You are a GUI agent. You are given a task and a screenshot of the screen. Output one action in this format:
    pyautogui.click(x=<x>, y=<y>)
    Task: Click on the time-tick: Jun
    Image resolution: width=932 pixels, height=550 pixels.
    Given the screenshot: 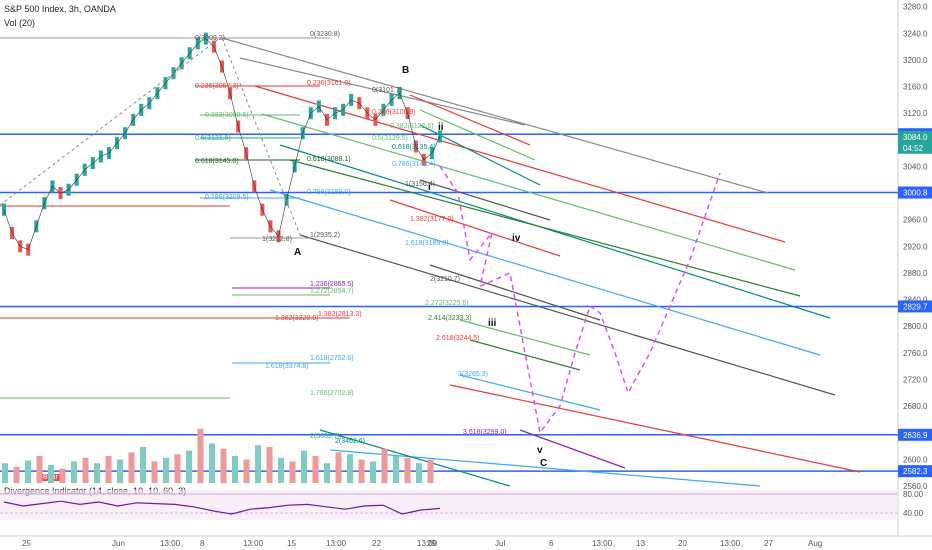 What is the action you would take?
    pyautogui.click(x=118, y=543)
    